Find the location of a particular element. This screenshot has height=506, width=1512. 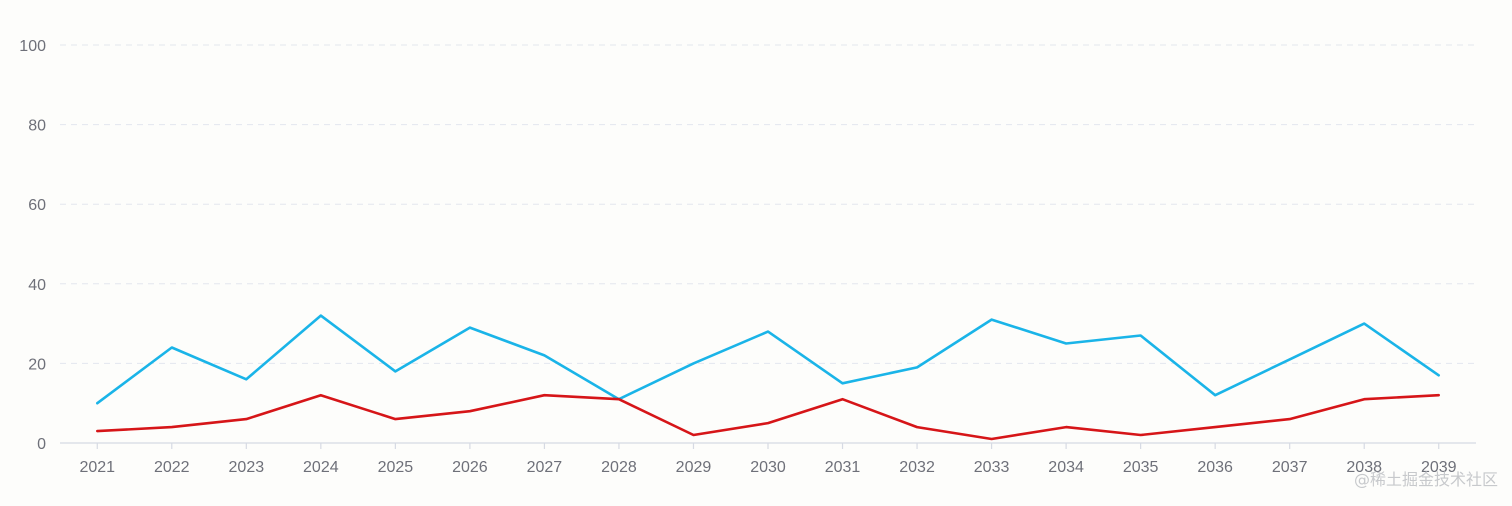

x-tick-label: 2032 is located at coordinates (917, 467).